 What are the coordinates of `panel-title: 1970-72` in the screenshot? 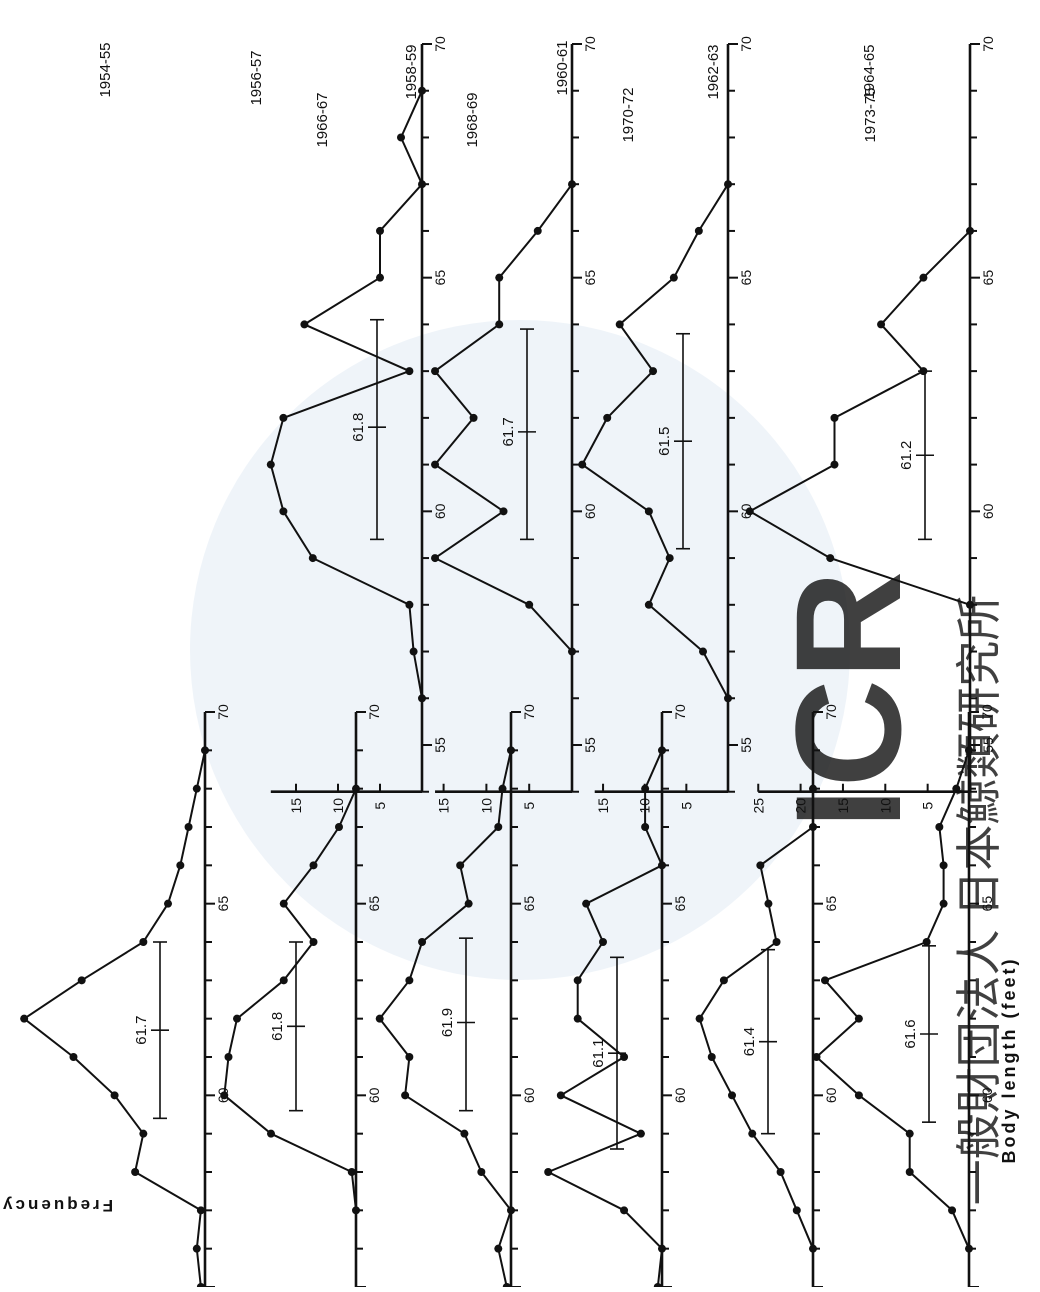 It's located at (628, 114).